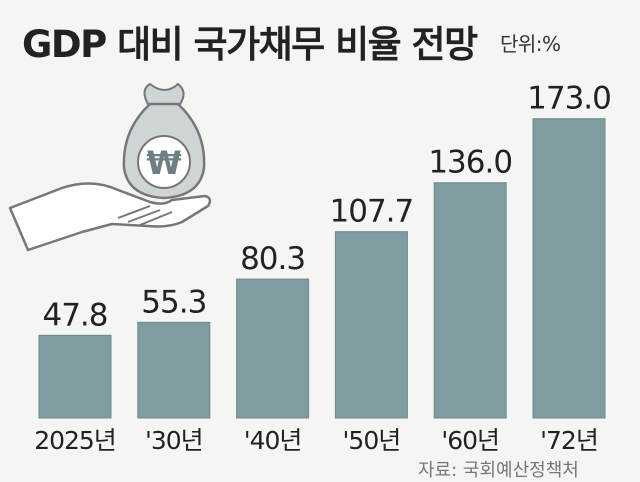 Image resolution: width=640 pixels, height=482 pixels. What do you see at coordinates (569, 99) in the screenshot?
I see `value-label-5: 173.0` at bounding box center [569, 99].